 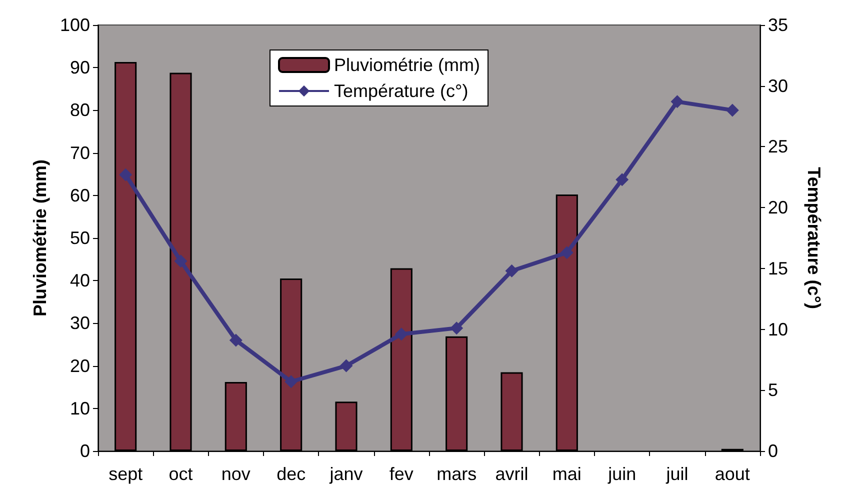 I want to click on x-tick-label: juin, so click(x=621, y=474).